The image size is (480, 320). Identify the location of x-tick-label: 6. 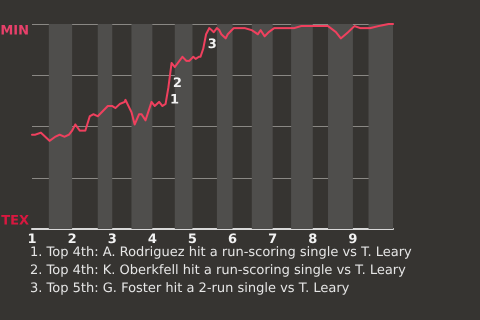
(233, 239).